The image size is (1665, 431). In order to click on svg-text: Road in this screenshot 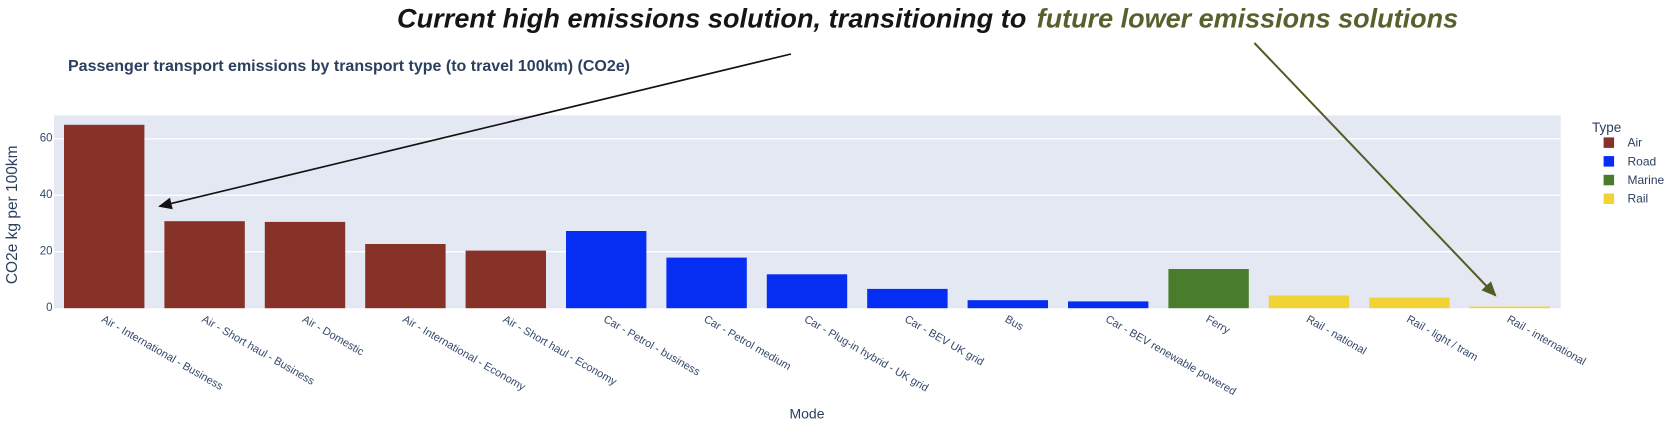, I will do `click(1642, 161)`.